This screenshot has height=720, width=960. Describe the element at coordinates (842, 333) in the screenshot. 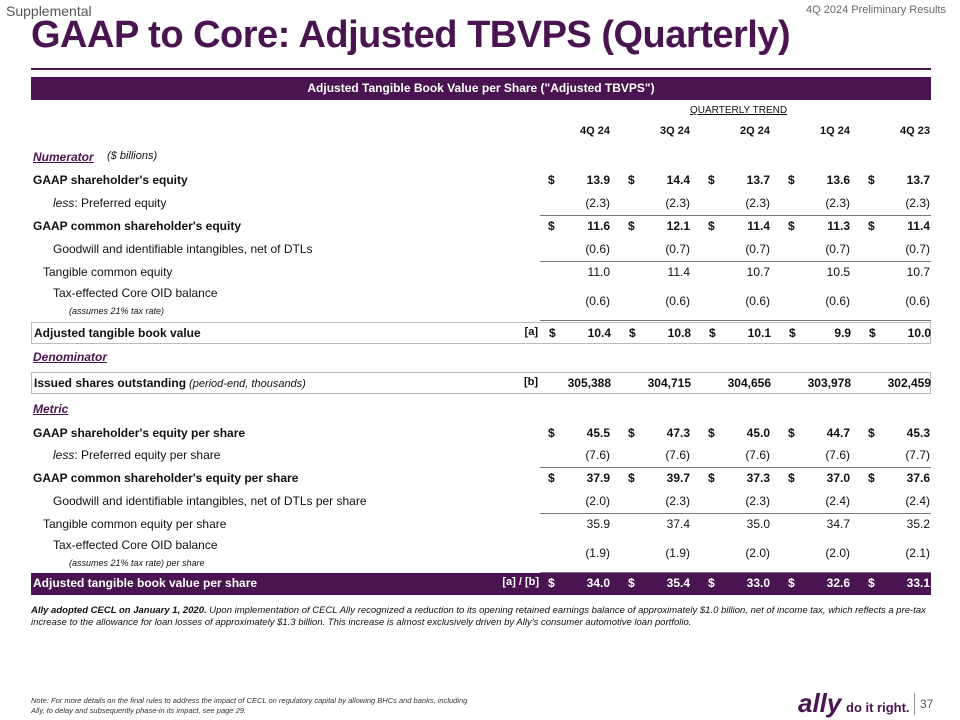

I see `cell-value: 9.9` at that location.